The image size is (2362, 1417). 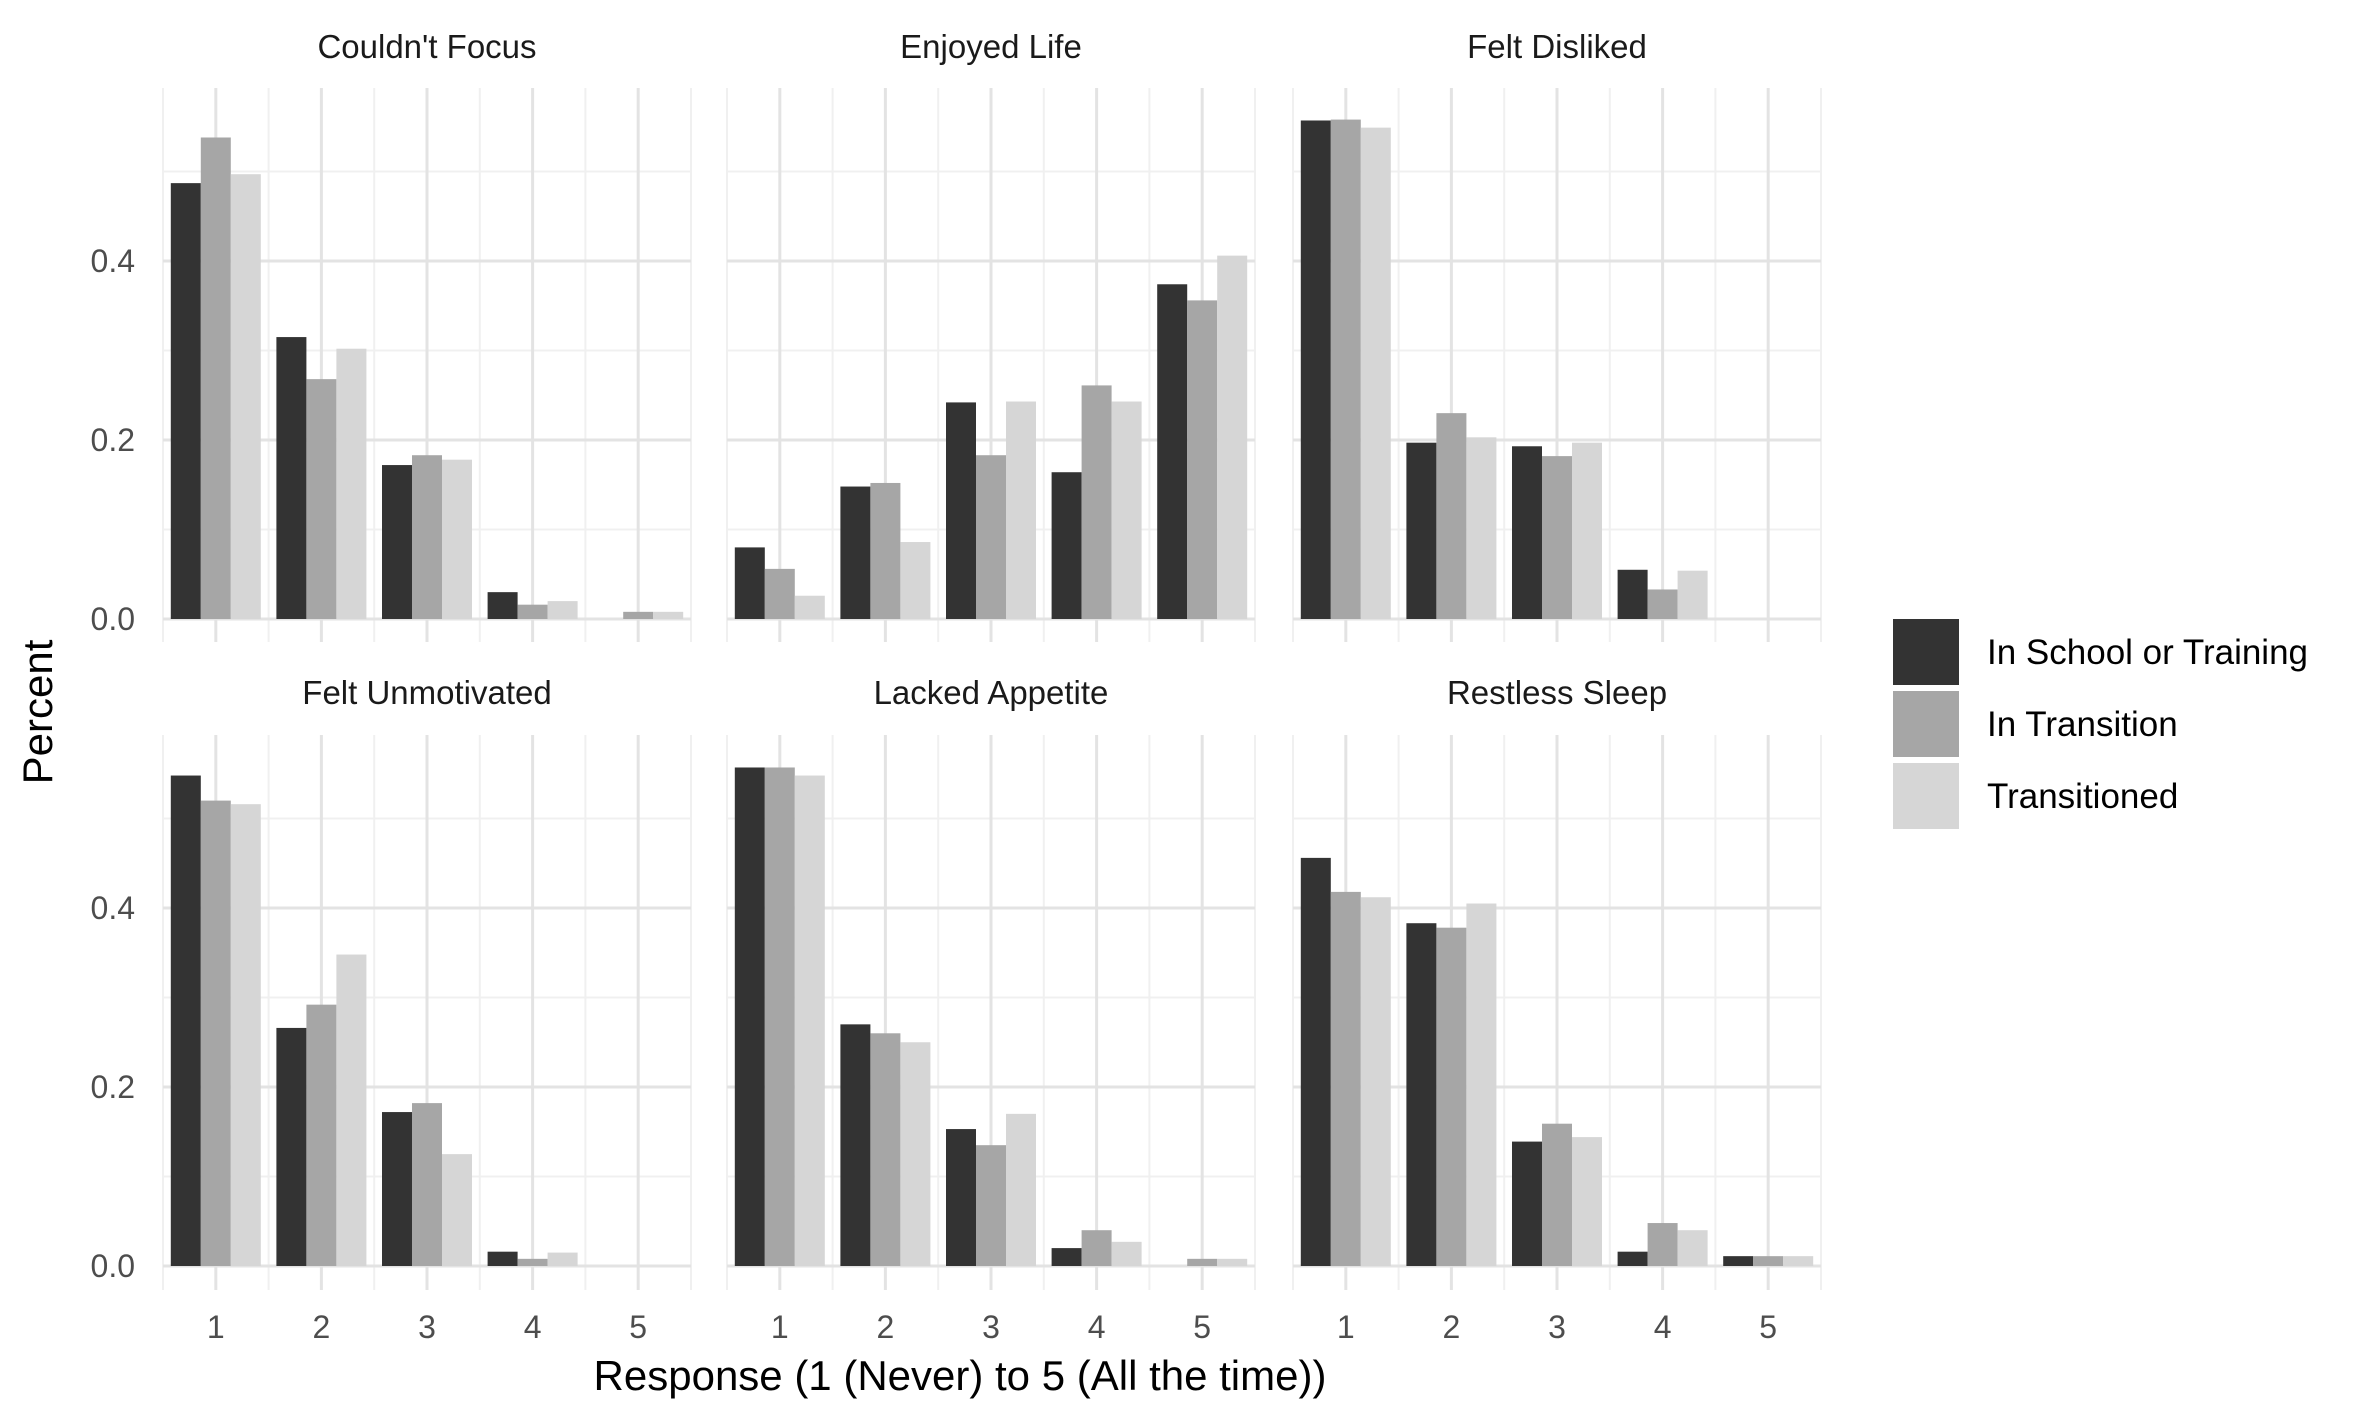 What do you see at coordinates (113, 440) in the screenshot?
I see `y-tick-label: 0.2` at bounding box center [113, 440].